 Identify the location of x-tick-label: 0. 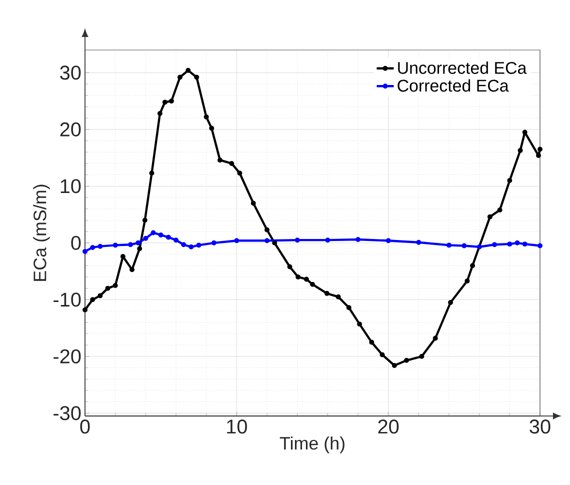
(85, 427).